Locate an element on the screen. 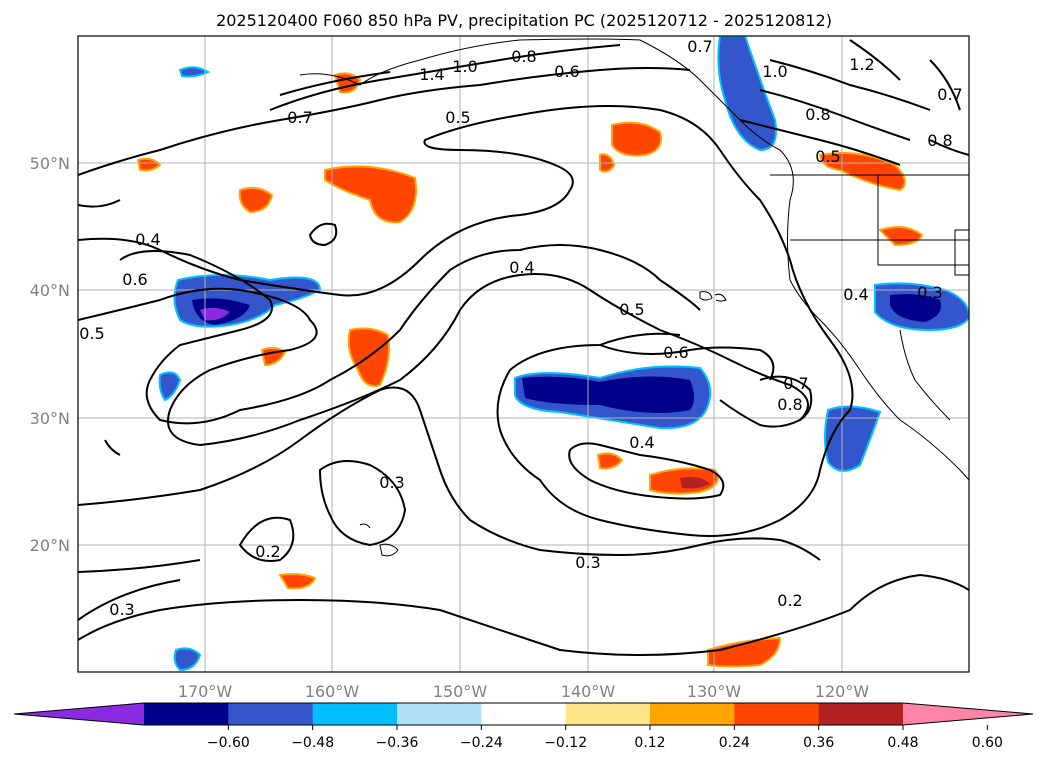 This screenshot has height=765, width=1047. lon-label: 130°W is located at coordinates (714, 691).